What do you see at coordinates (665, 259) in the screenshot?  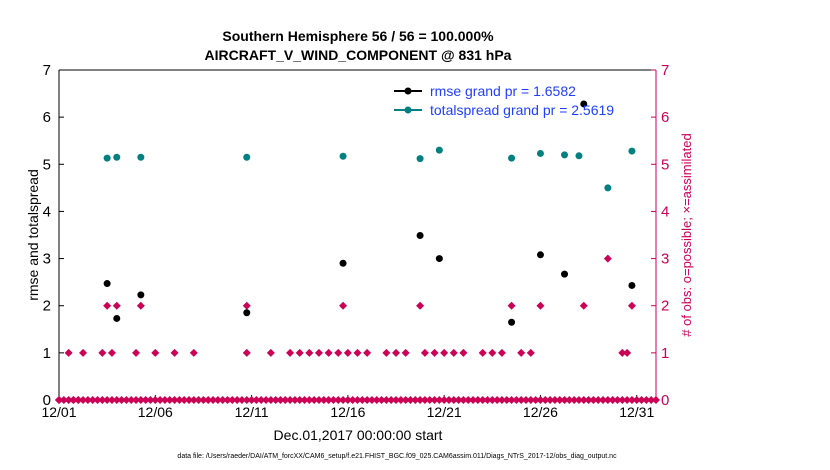 I see `y-tick-right-label: 3` at bounding box center [665, 259].